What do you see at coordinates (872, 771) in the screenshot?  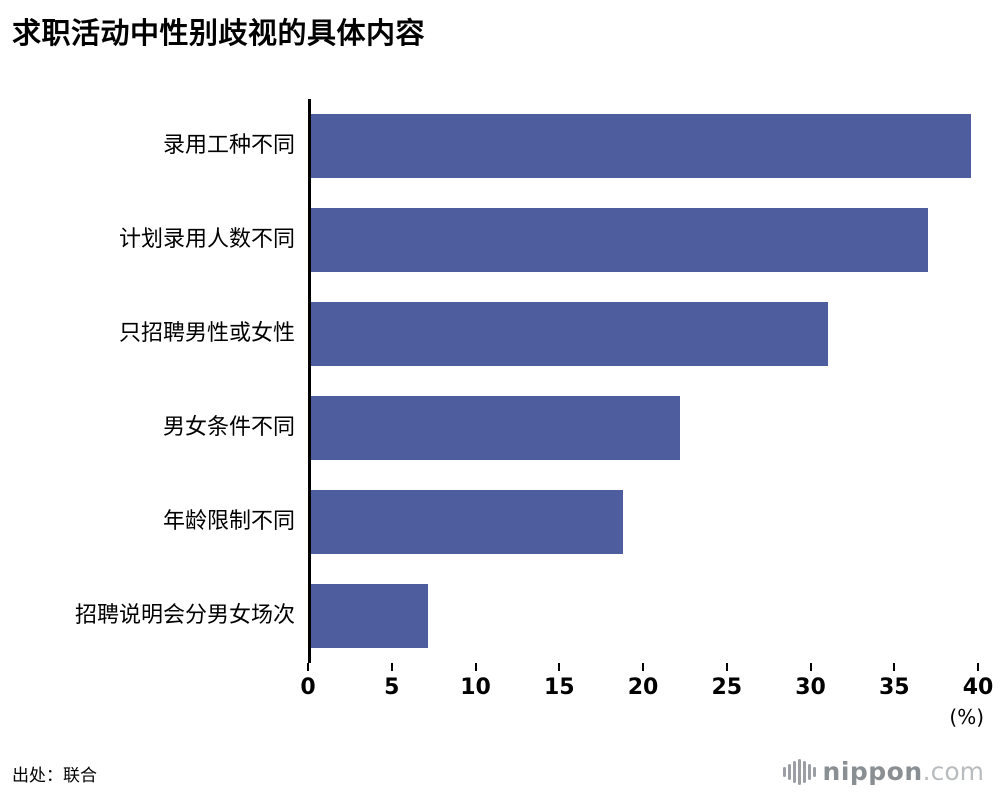 I see `logo-text: nippon` at bounding box center [872, 771].